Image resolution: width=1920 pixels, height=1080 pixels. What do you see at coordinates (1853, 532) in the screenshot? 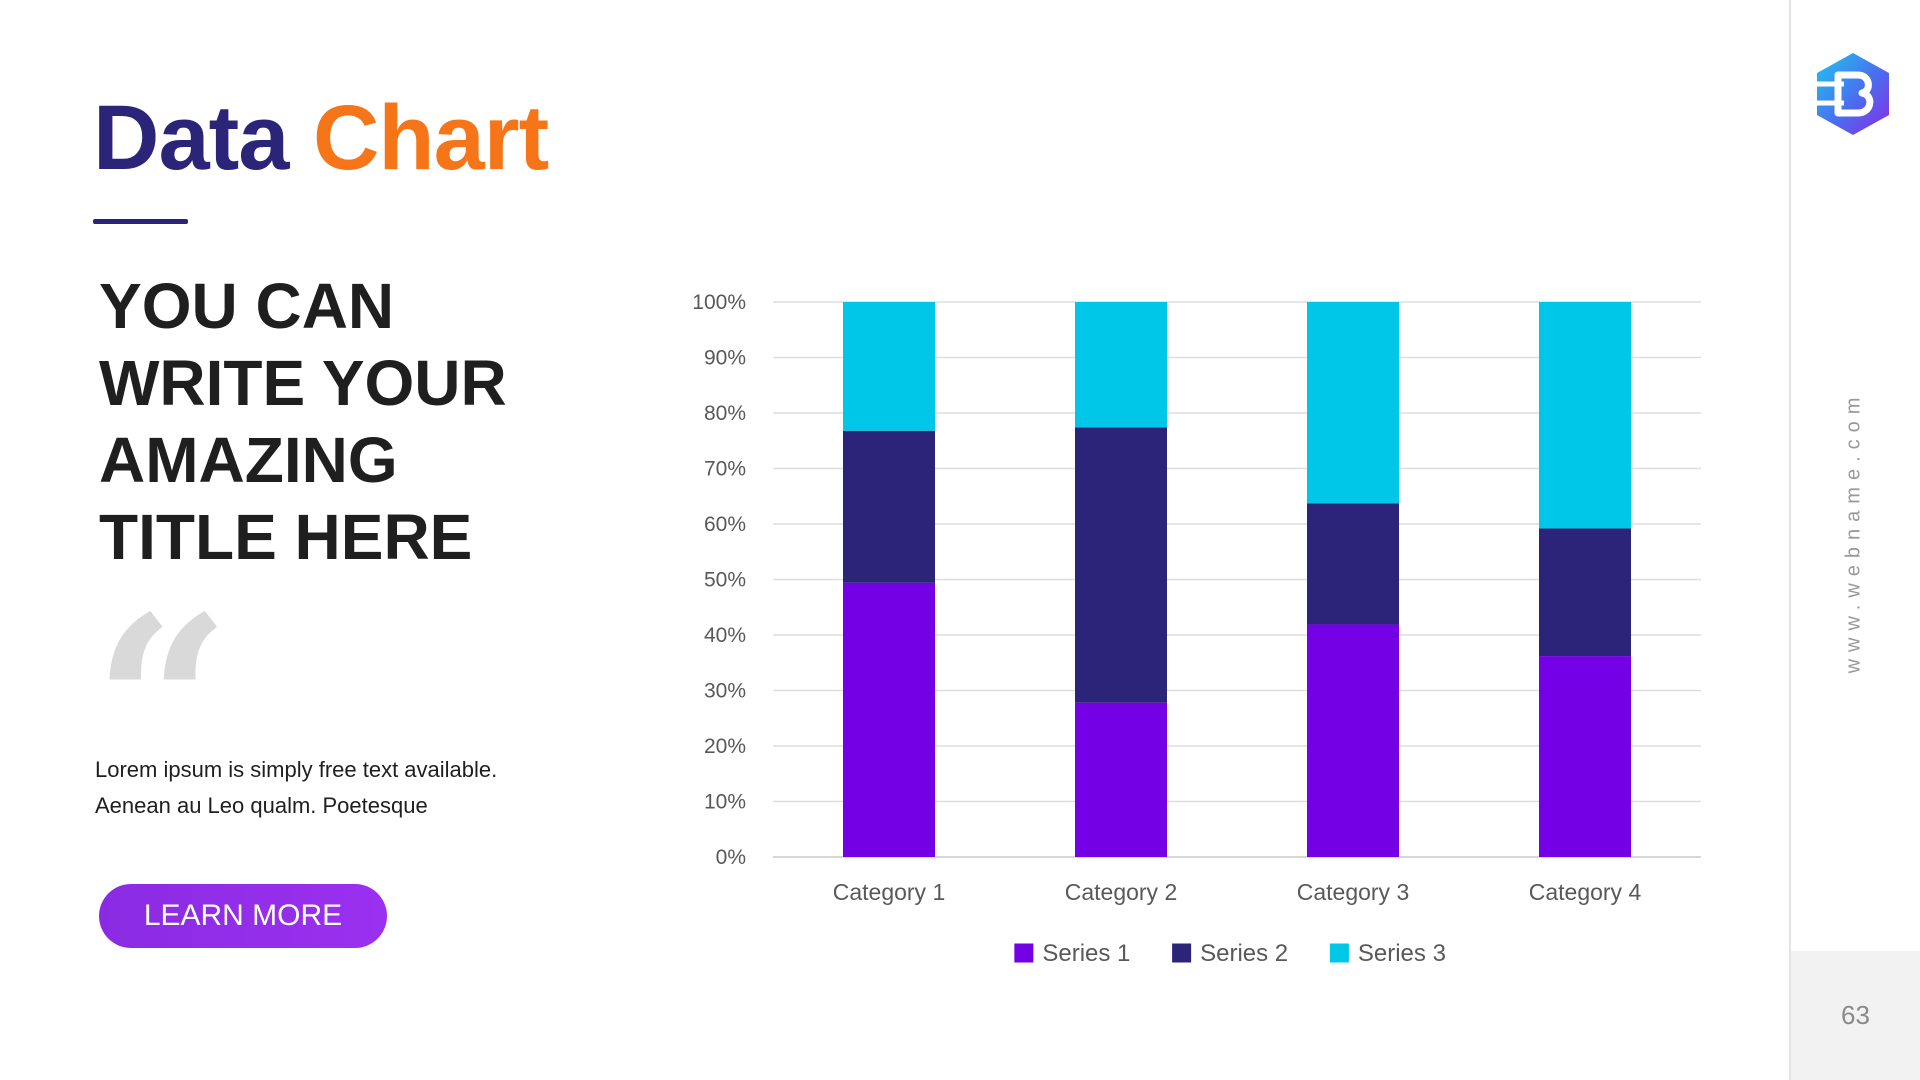
I see `website-url: www.webname.com` at bounding box center [1853, 532].